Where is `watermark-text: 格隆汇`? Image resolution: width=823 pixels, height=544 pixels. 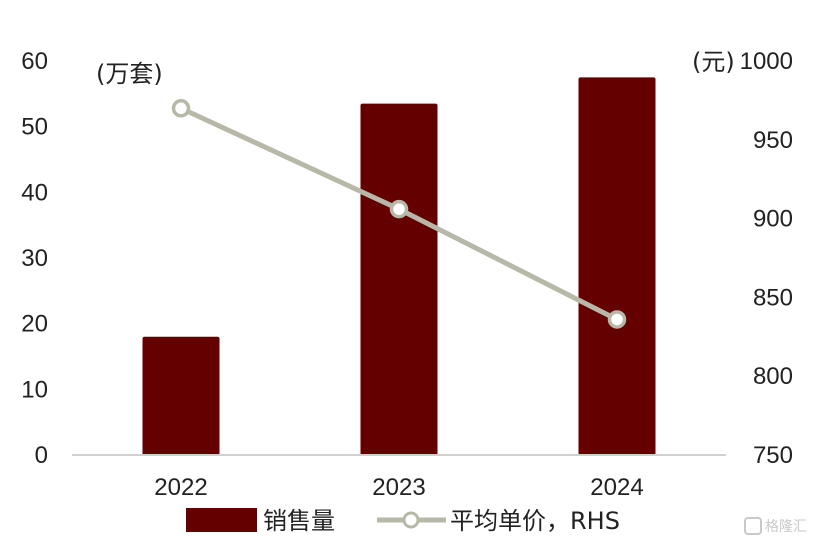
watermark-text: 格隆汇 is located at coordinates (786, 527).